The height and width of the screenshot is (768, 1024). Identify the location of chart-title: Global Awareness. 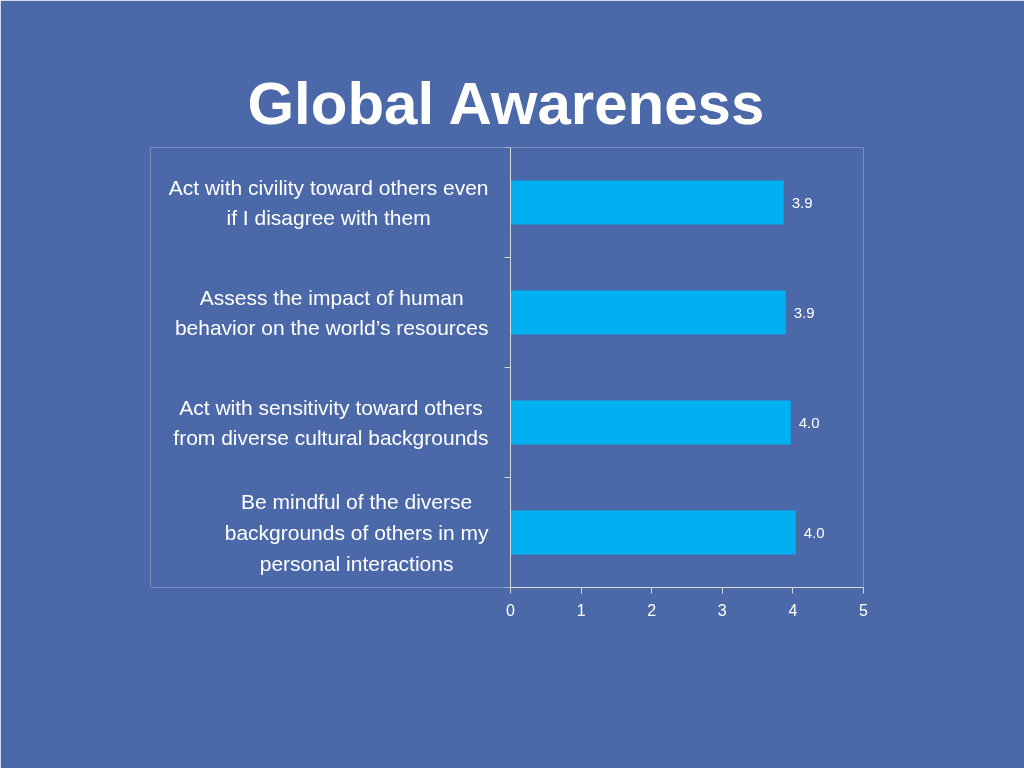
(506, 103).